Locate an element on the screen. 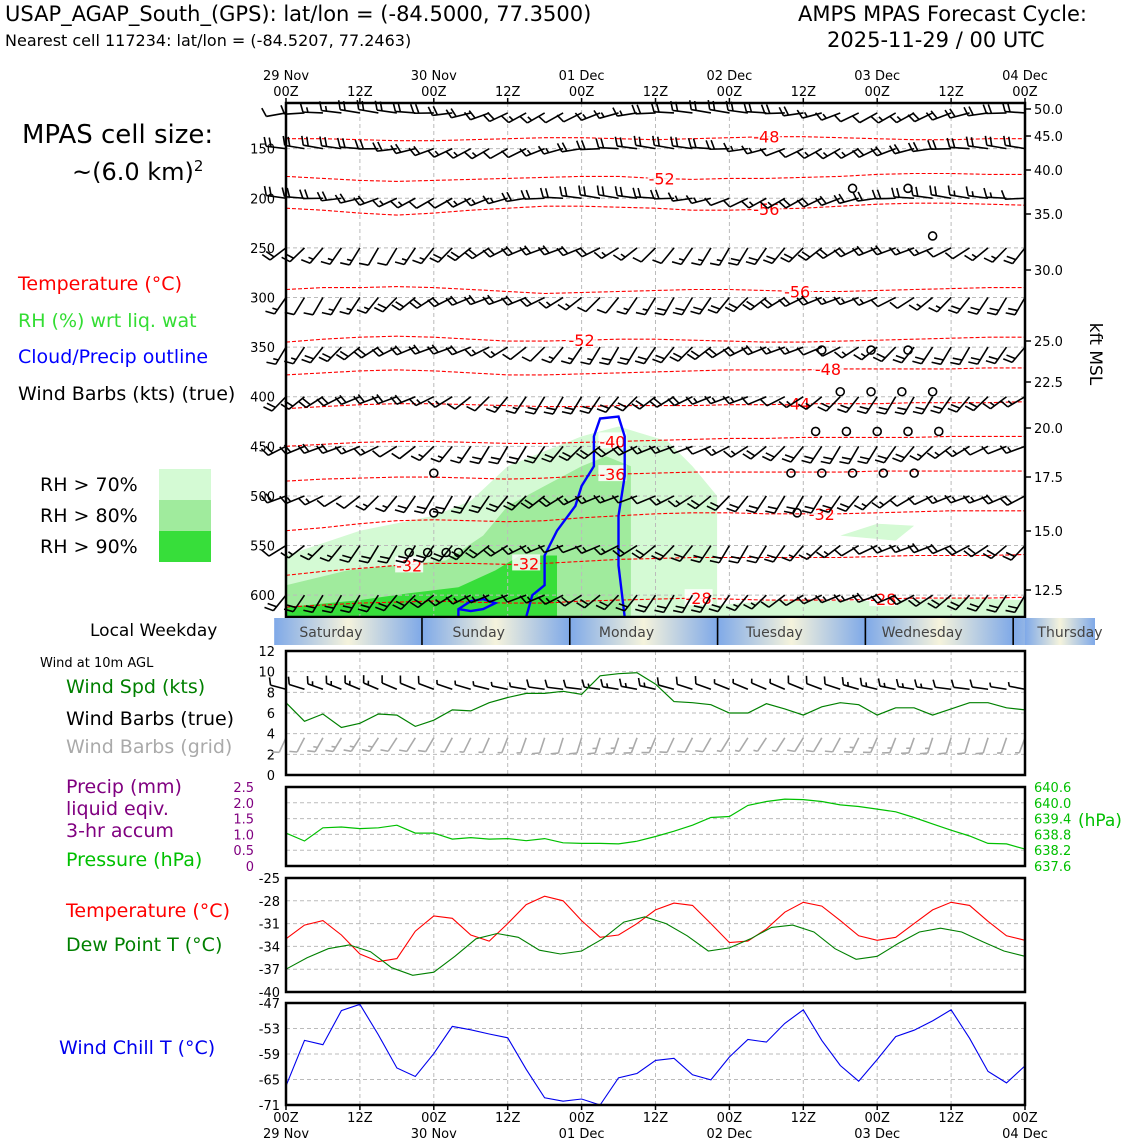 The width and height of the screenshot is (1140, 1140). kft-tick-label: 22.5 is located at coordinates (1048, 383).